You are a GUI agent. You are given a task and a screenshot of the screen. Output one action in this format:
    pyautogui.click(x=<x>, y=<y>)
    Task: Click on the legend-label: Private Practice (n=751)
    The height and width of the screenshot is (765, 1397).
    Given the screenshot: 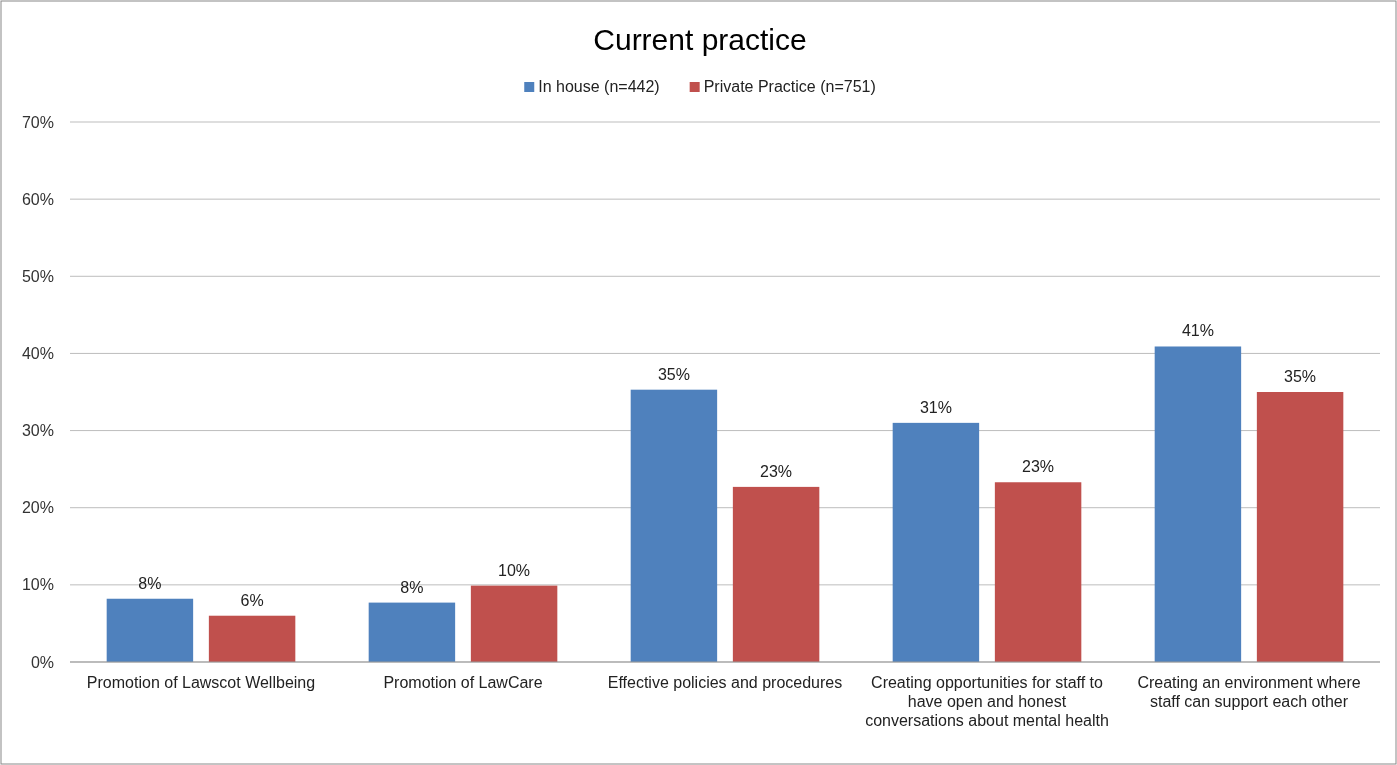 What is the action you would take?
    pyautogui.click(x=789, y=86)
    